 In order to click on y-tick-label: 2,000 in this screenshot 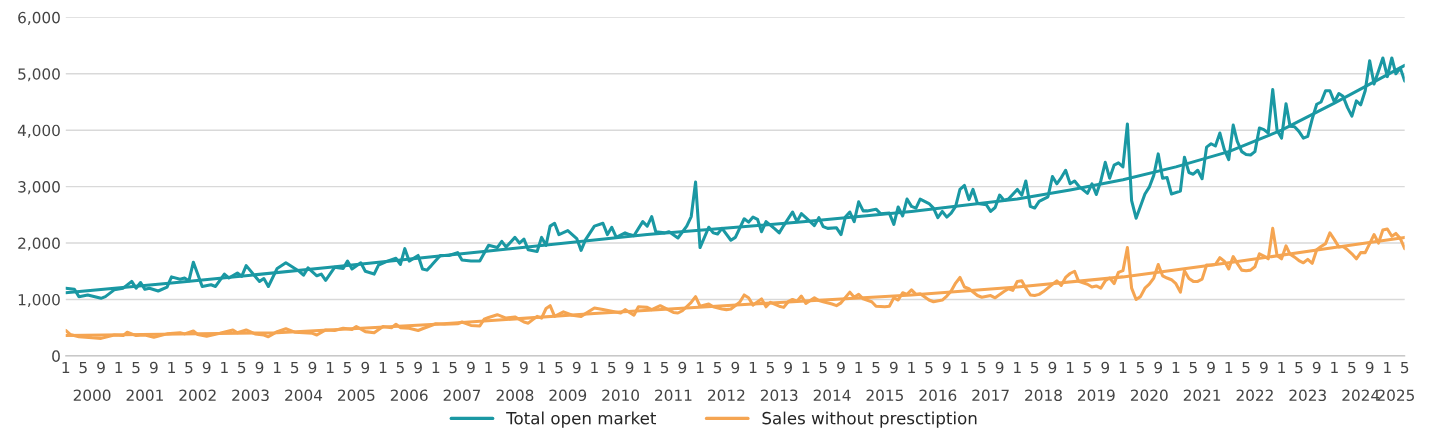, I will do `click(39, 244)`.